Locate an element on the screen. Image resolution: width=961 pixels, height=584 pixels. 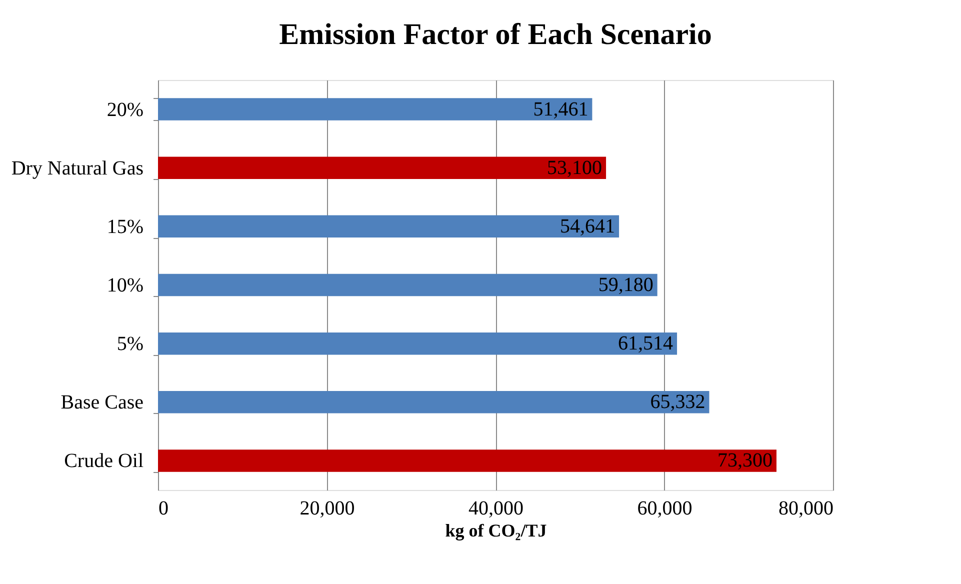
data-label: 51,461 is located at coordinates (560, 109).